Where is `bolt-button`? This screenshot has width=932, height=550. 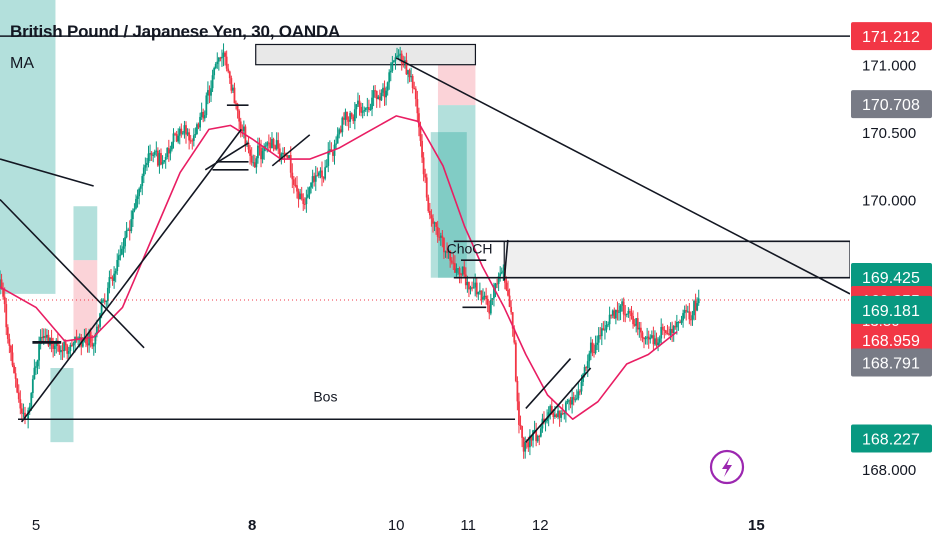 bolt-button is located at coordinates (727, 467).